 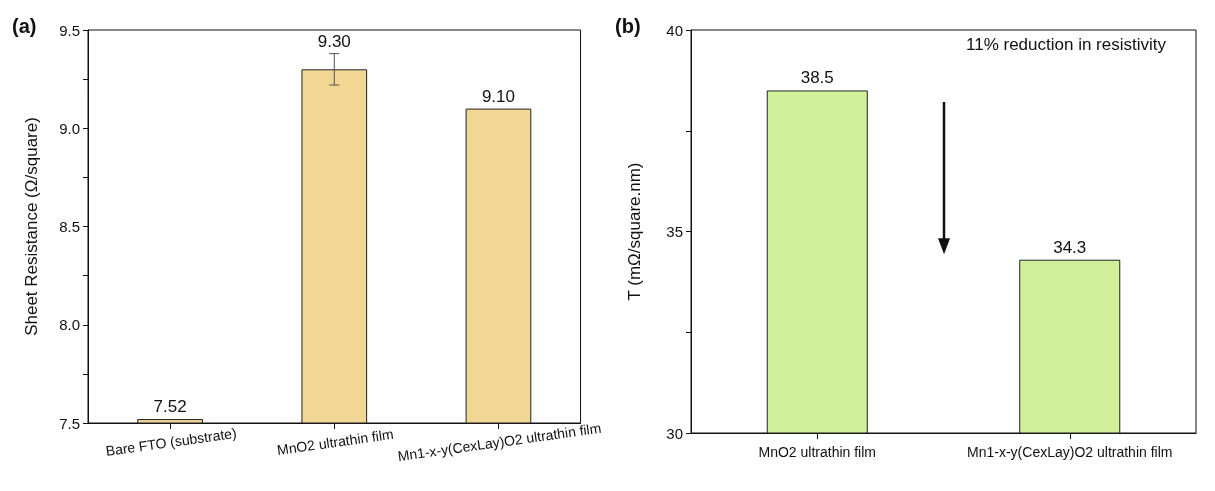 I want to click on data-label: 7.52, so click(x=170, y=407).